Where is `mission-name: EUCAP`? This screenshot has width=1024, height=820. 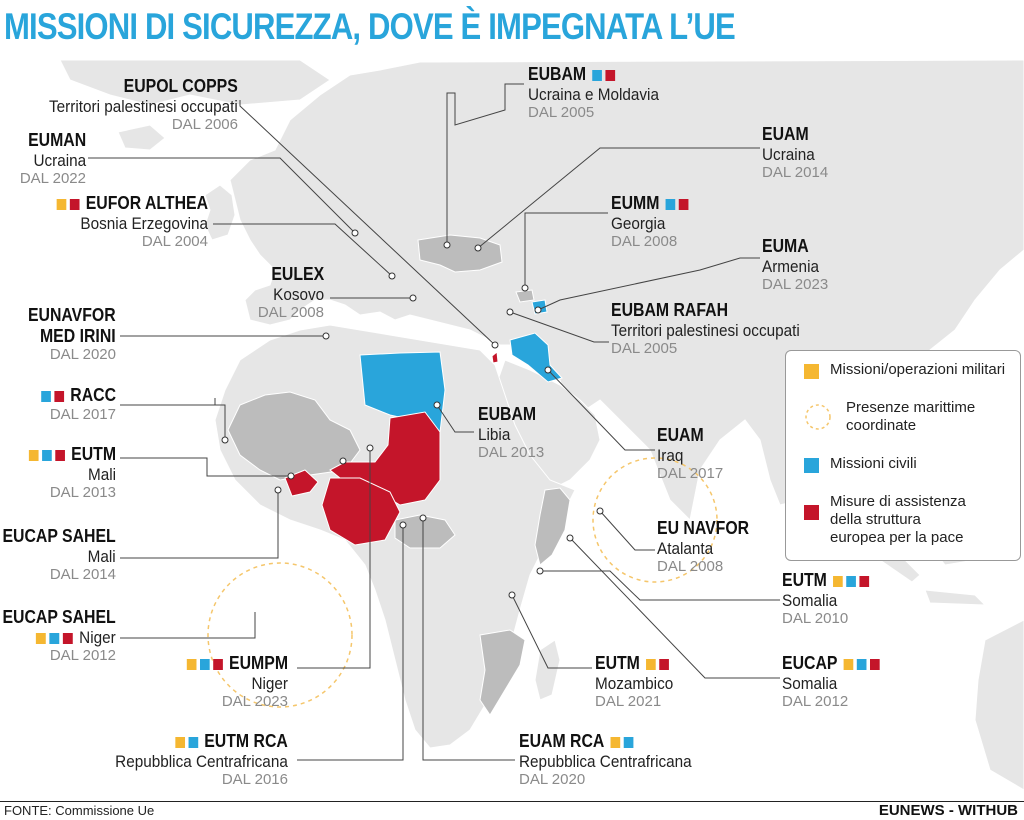 mission-name: EUCAP is located at coordinates (831, 663).